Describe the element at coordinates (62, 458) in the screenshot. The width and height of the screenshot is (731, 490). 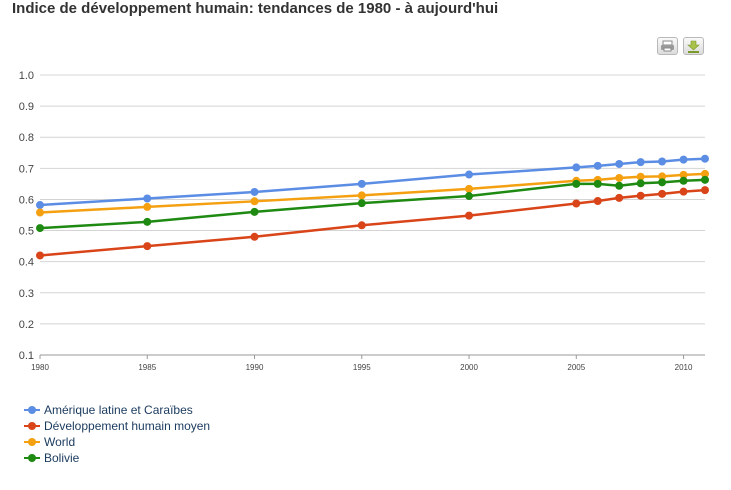
I see `legend-label: Bolivie` at that location.